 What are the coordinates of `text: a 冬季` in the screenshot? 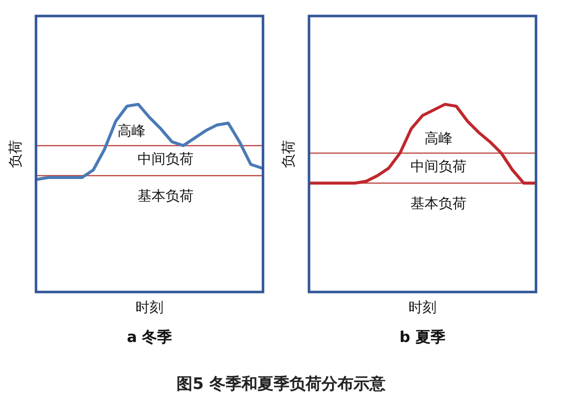 It's located at (149, 337).